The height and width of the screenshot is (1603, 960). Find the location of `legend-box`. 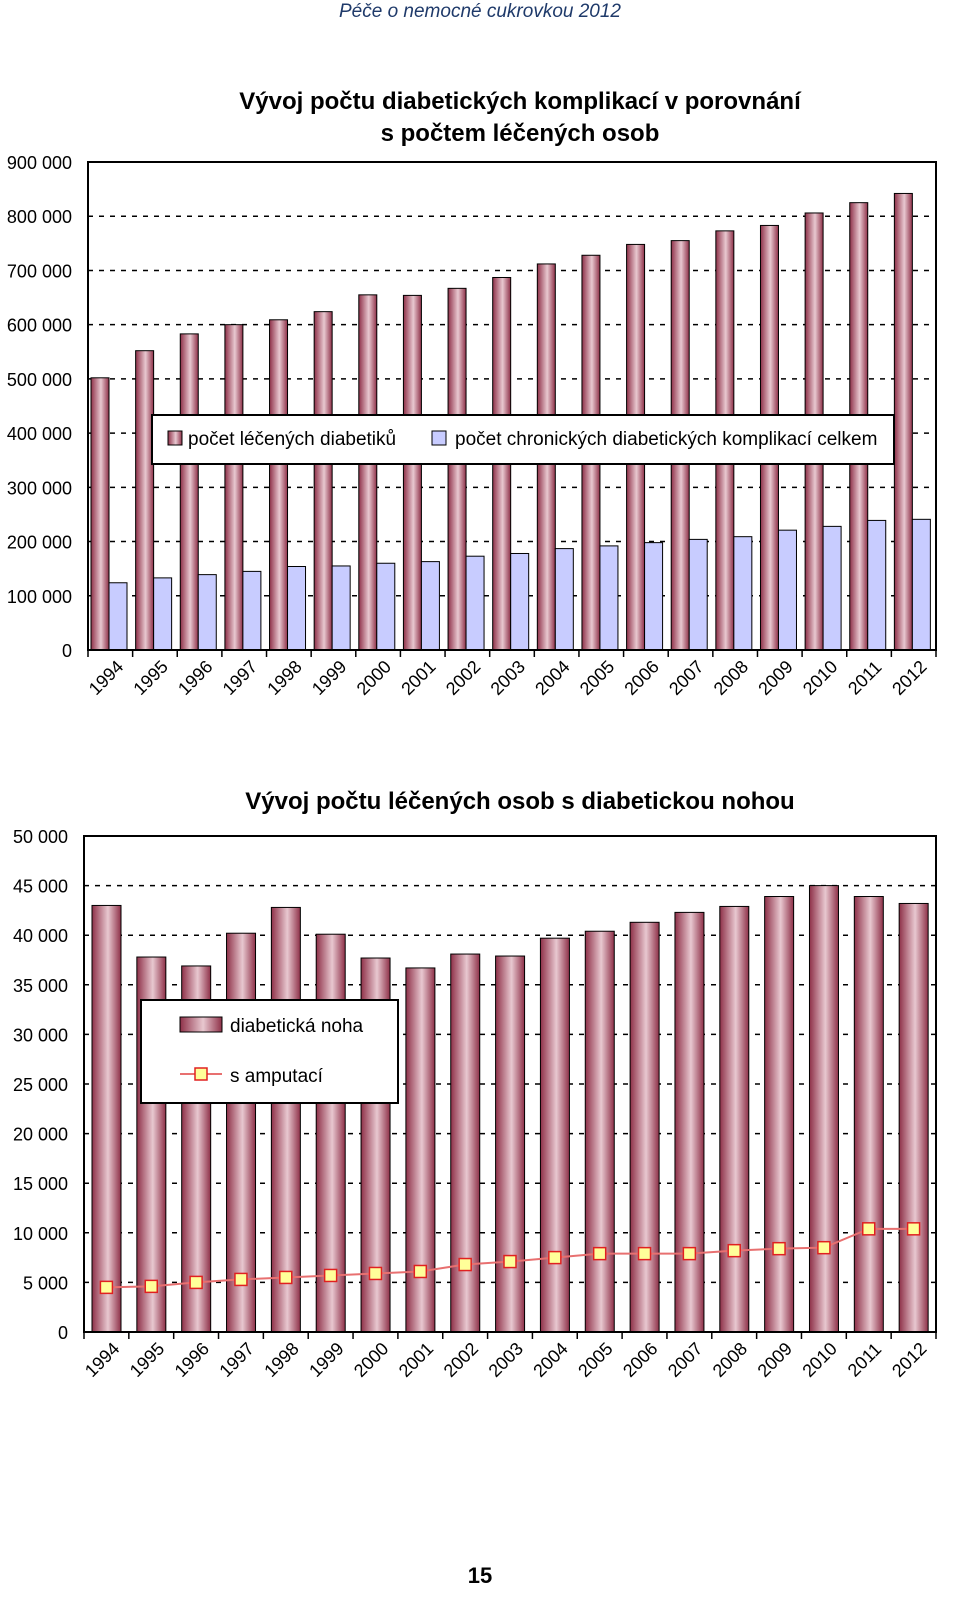

legend-box is located at coordinates (523, 439).